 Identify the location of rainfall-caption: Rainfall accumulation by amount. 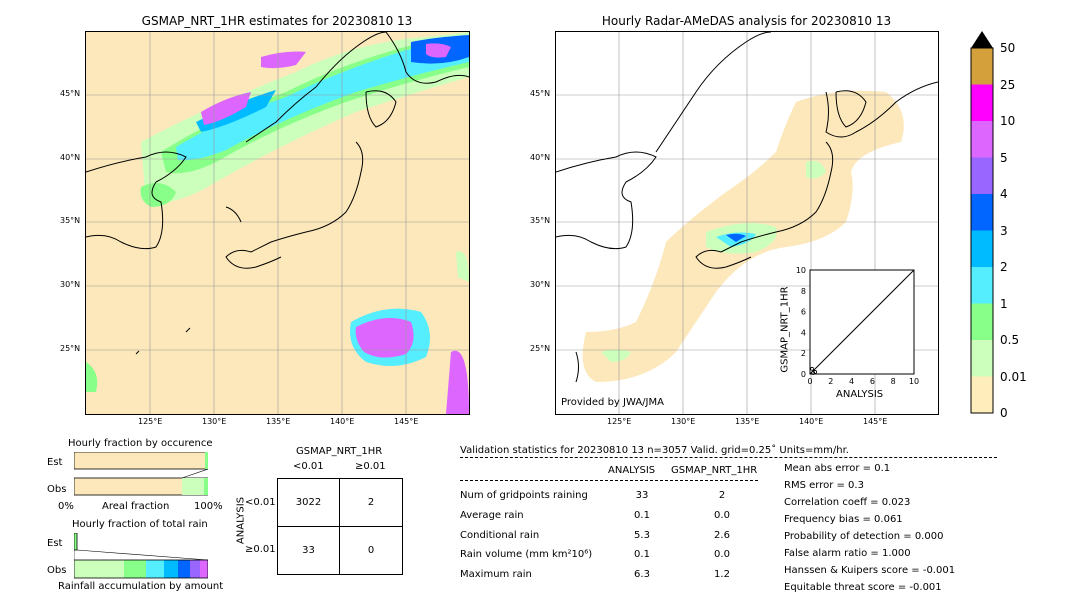
(141, 586).